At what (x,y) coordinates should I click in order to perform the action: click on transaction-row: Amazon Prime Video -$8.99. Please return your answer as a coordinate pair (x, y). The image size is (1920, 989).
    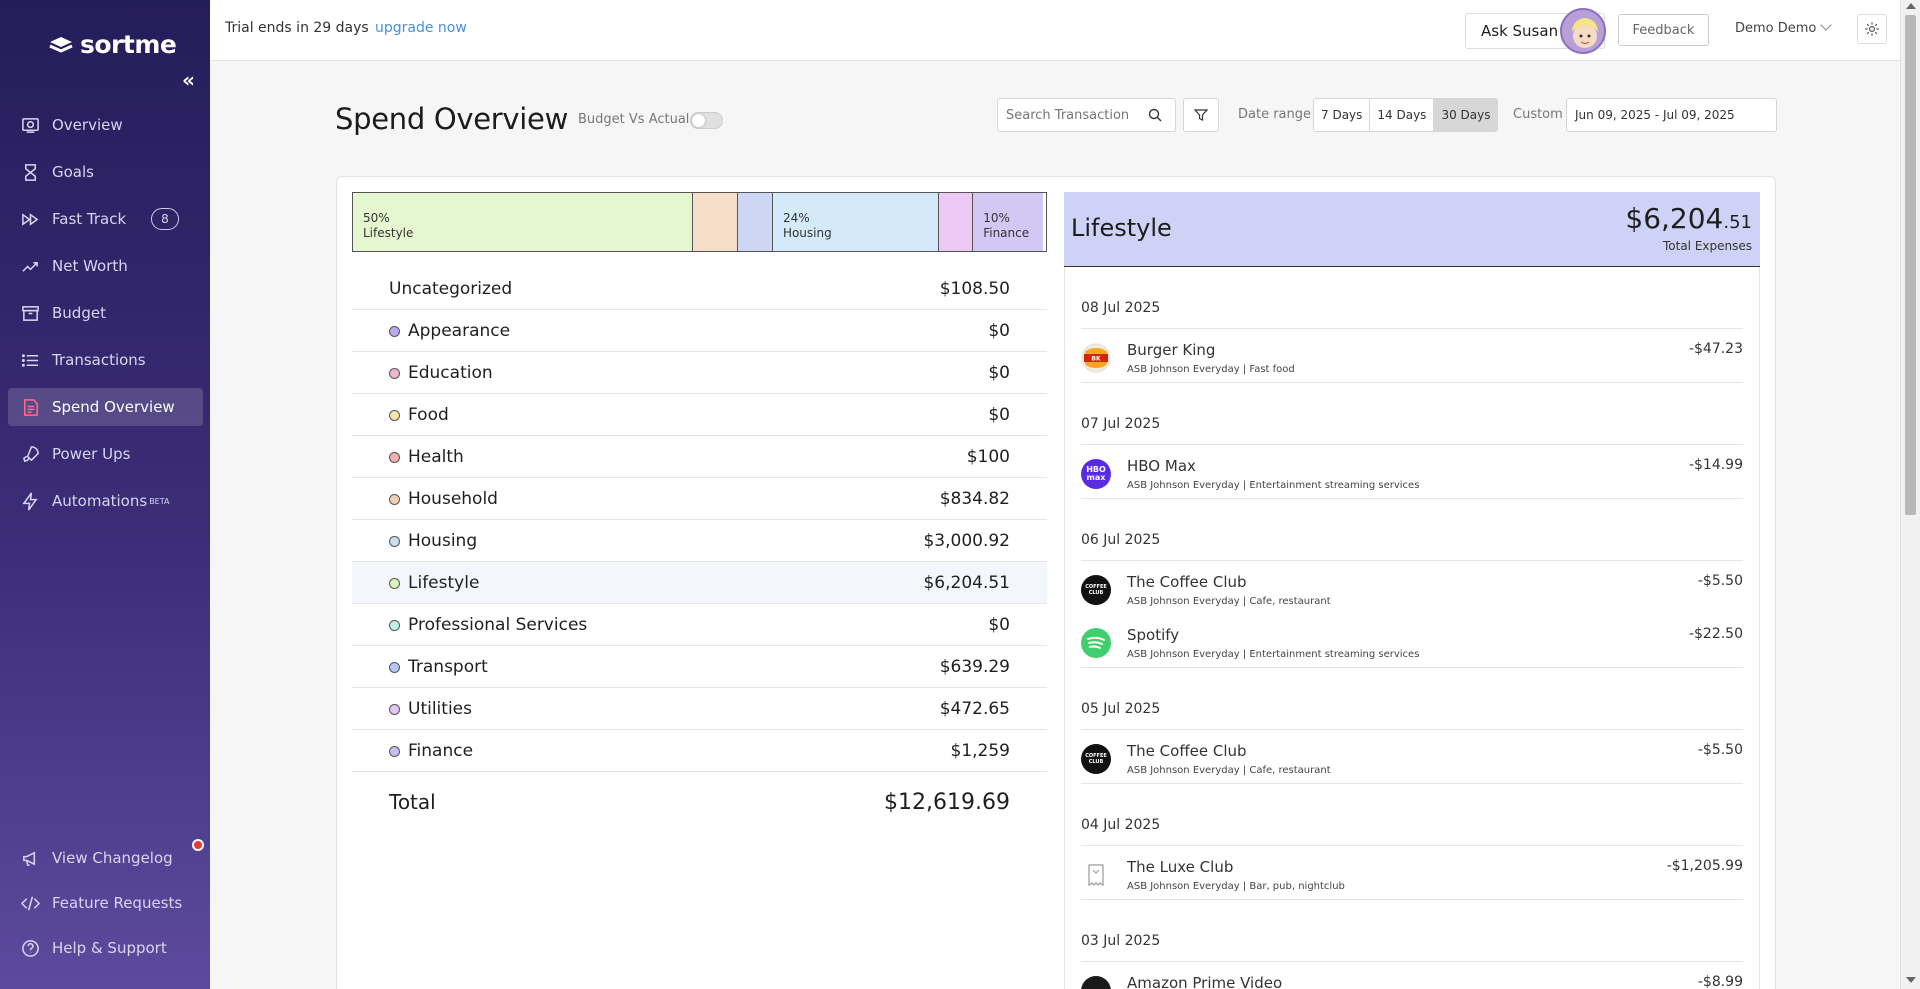
    Looking at the image, I should click on (1412, 975).